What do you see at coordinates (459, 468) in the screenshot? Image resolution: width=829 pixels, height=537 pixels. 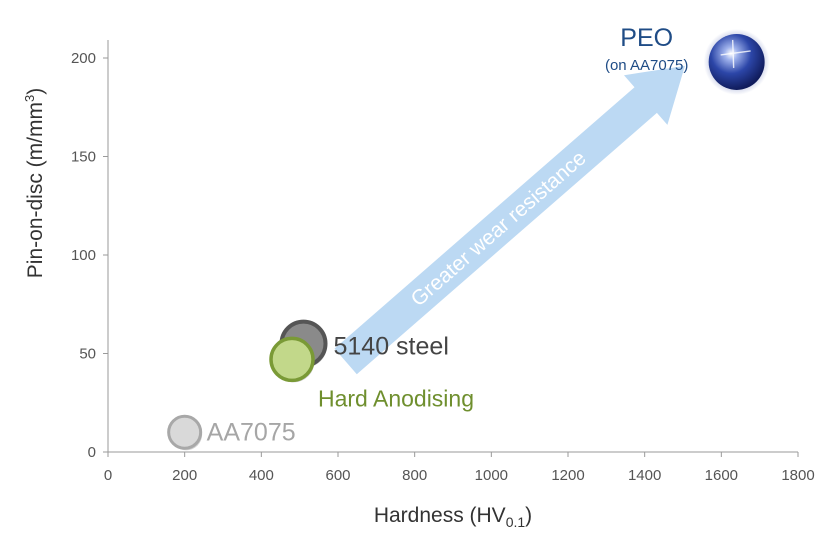 I see `x-ticks: 0 200 400 600 800 1000 1200 1400 1600 1800` at bounding box center [459, 468].